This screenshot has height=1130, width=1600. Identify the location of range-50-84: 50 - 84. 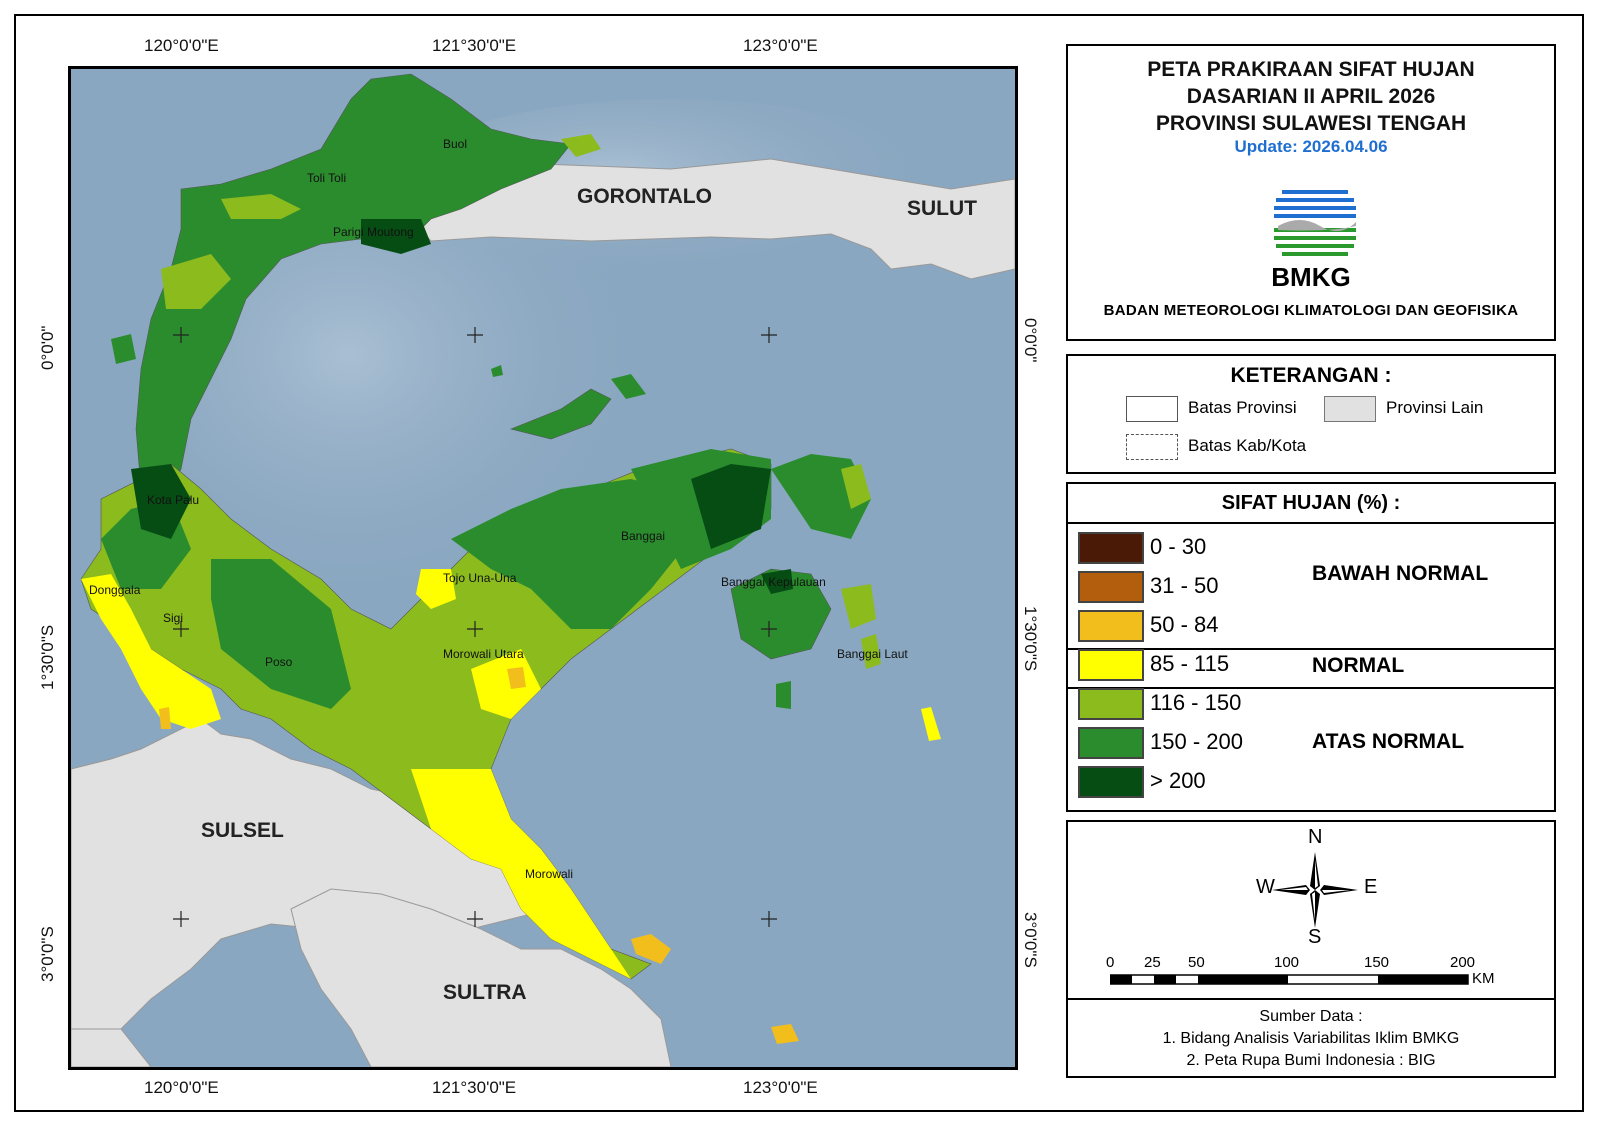
(1184, 624).